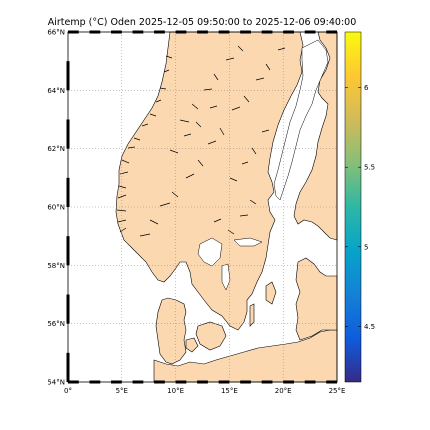 The width and height of the screenshot is (430, 430). I want to click on lon-tick-label: 0°, so click(68, 391).